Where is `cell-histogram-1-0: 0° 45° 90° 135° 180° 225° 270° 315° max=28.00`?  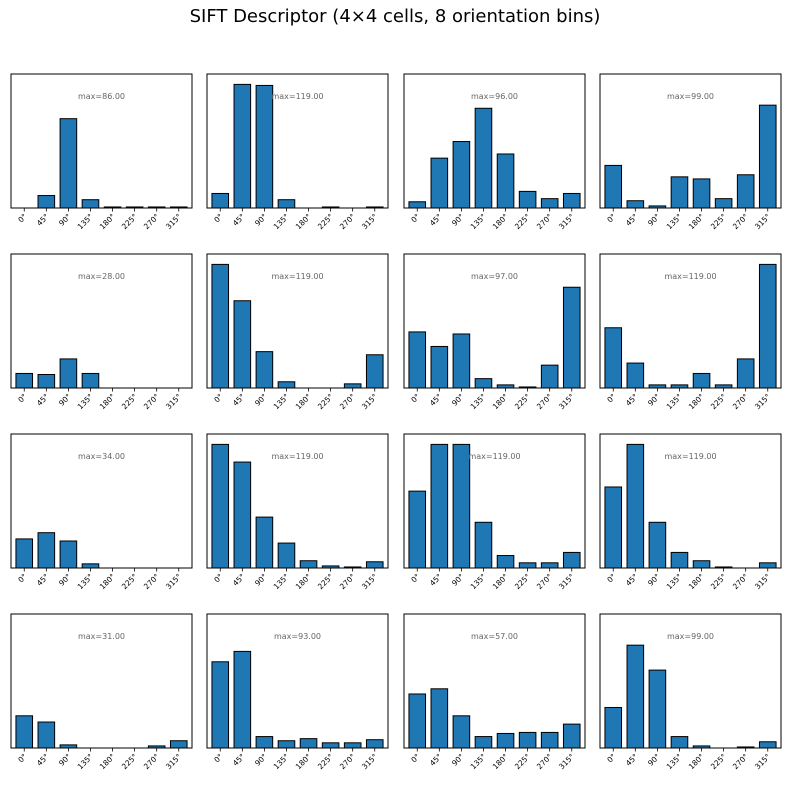 cell-histogram-1-0: 0° 45° 90° 135° 180° 225° 270° 315° max=28.00 is located at coordinates (101, 332).